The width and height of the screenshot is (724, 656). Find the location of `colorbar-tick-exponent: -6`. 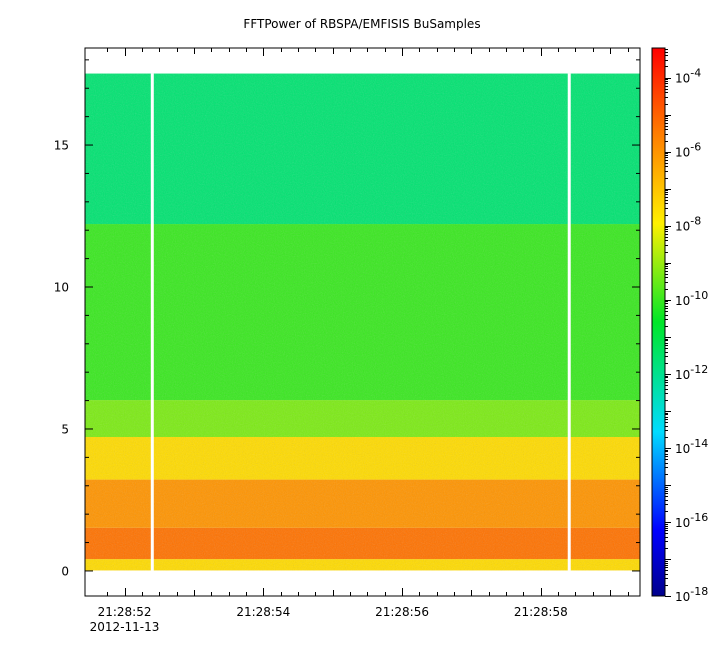

colorbar-tick-exponent: -6 is located at coordinates (695, 147).